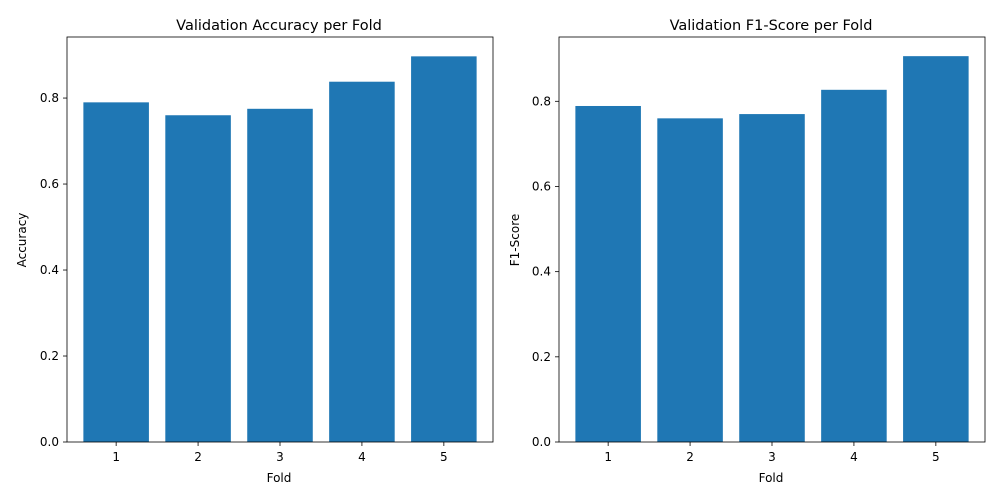 Image resolution: width=1000 pixels, height=504 pixels. I want to click on y-axis-label: Accuracy, so click(22, 240).